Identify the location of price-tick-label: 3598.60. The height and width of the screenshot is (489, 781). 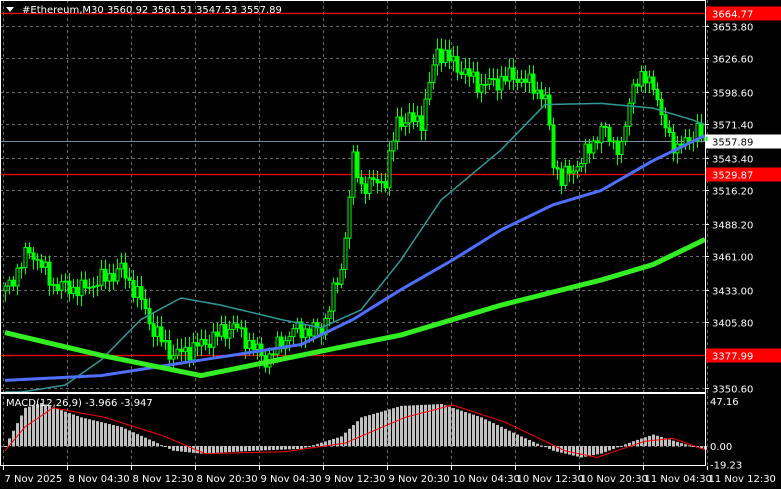
(732, 94).